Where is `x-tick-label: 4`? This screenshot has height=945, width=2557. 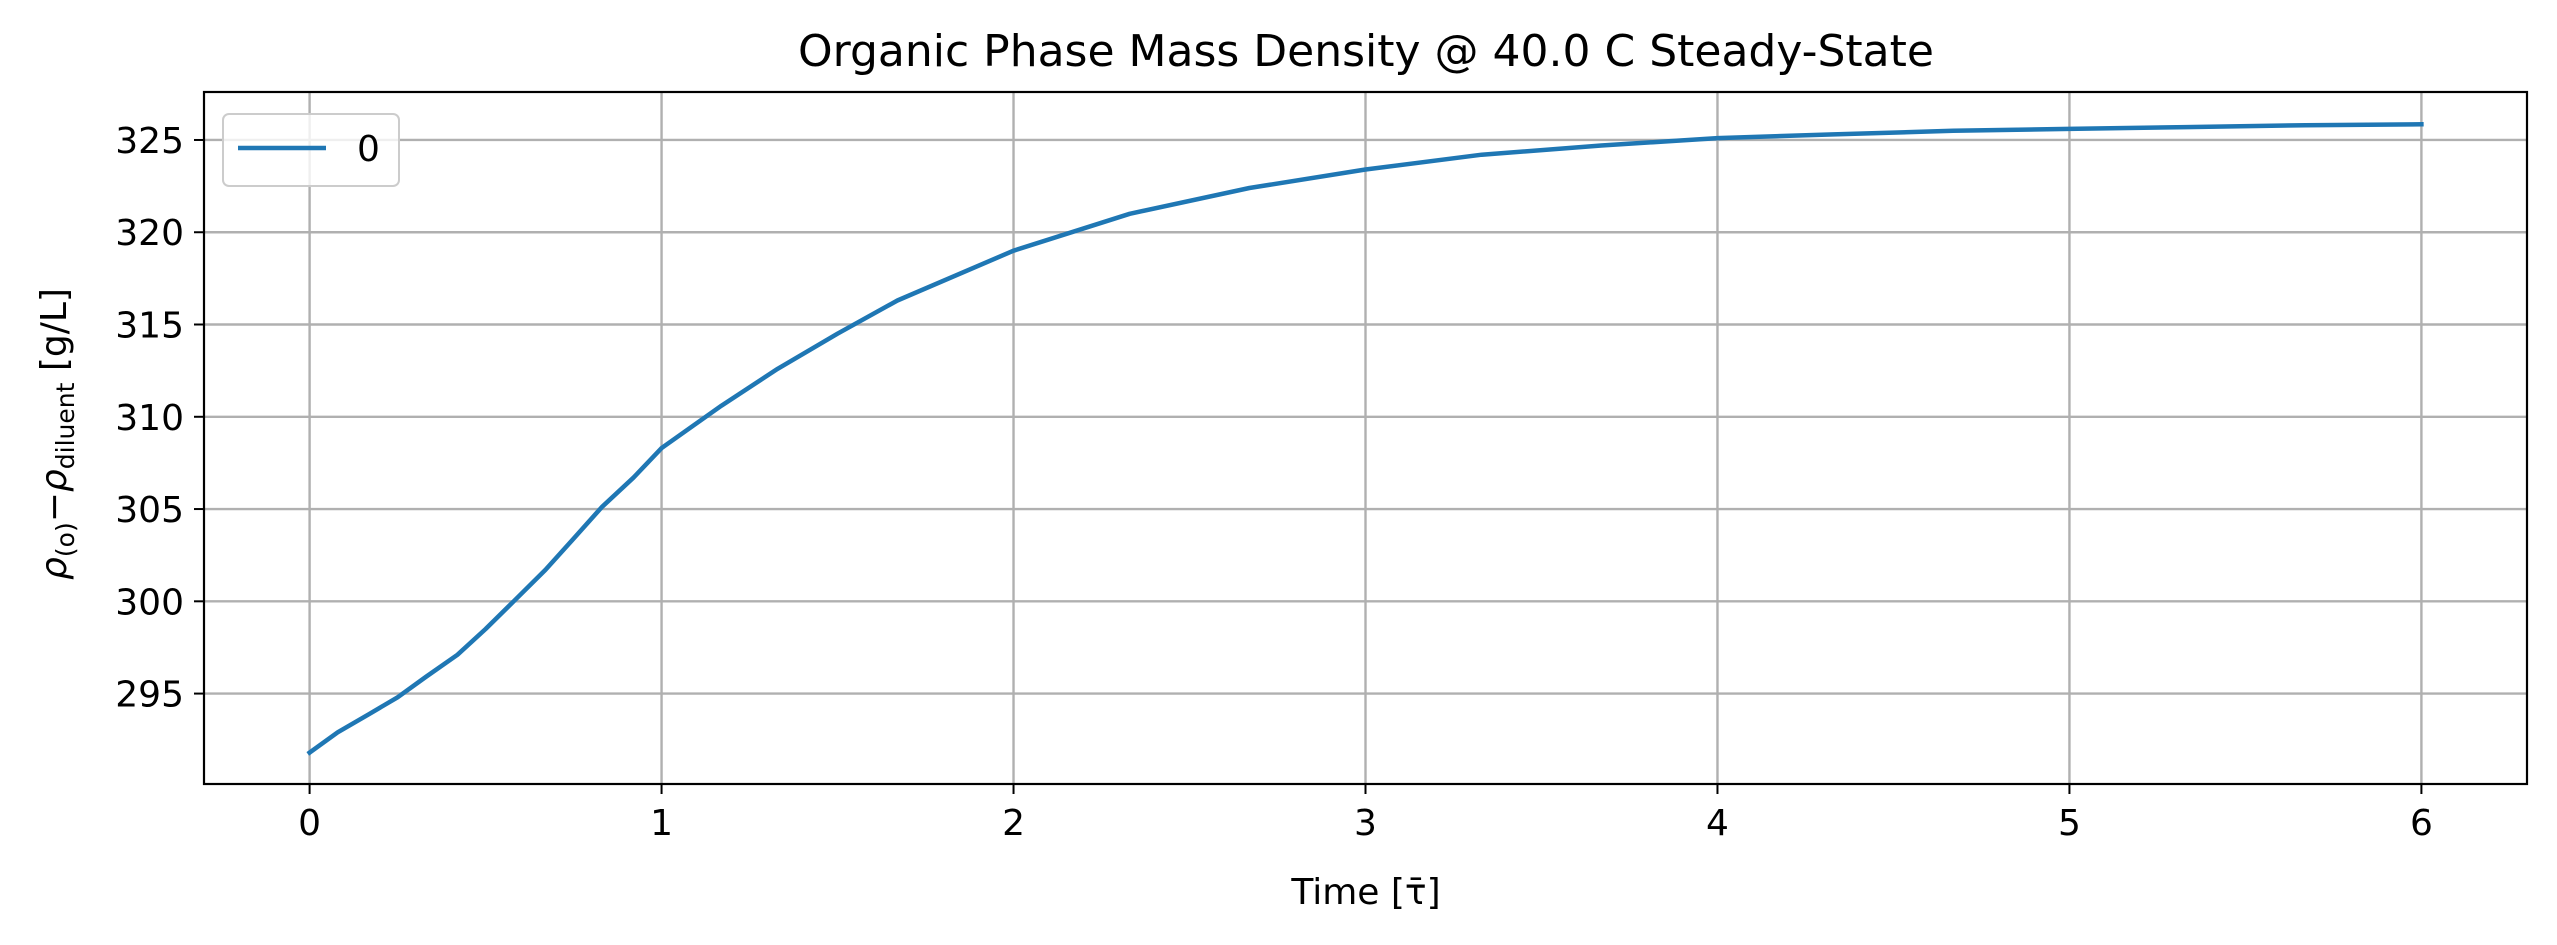
x-tick-label: 4 is located at coordinates (1717, 823).